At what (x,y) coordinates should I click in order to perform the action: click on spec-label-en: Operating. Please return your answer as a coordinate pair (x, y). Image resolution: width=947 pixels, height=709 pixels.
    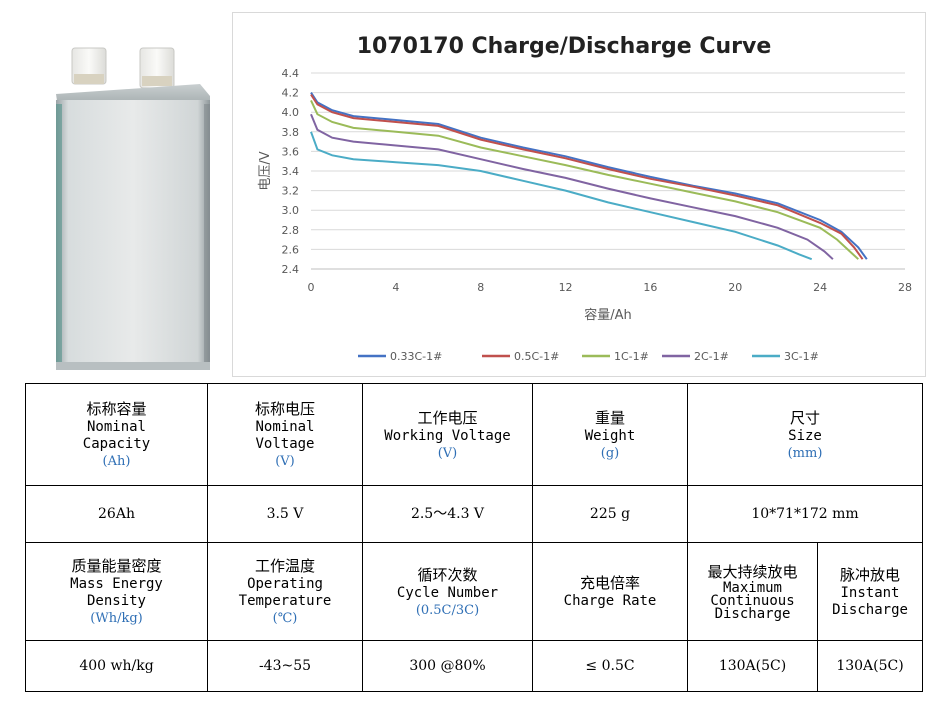
    Looking at the image, I should click on (285, 584).